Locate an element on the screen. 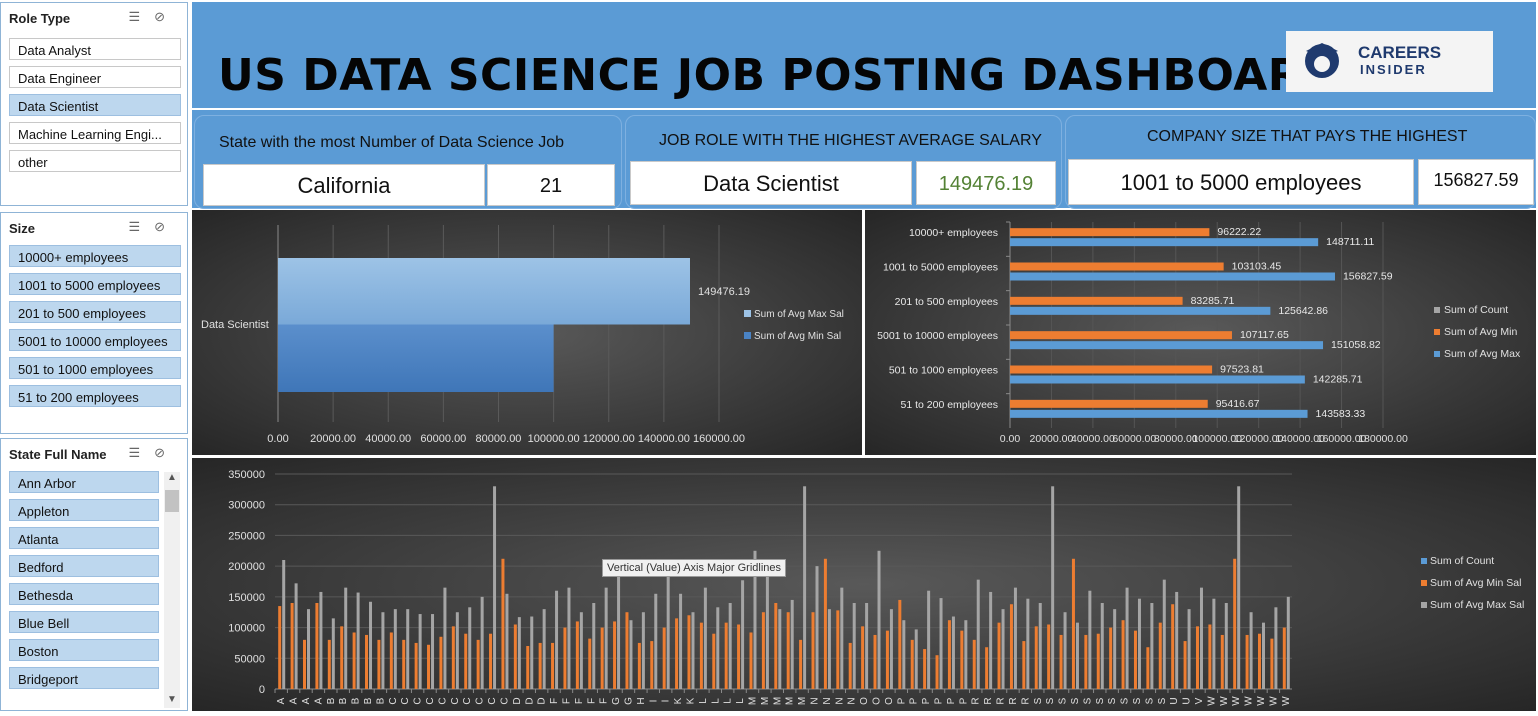 This screenshot has height=716, width=1538. kpi-count: 21 is located at coordinates (551, 185).